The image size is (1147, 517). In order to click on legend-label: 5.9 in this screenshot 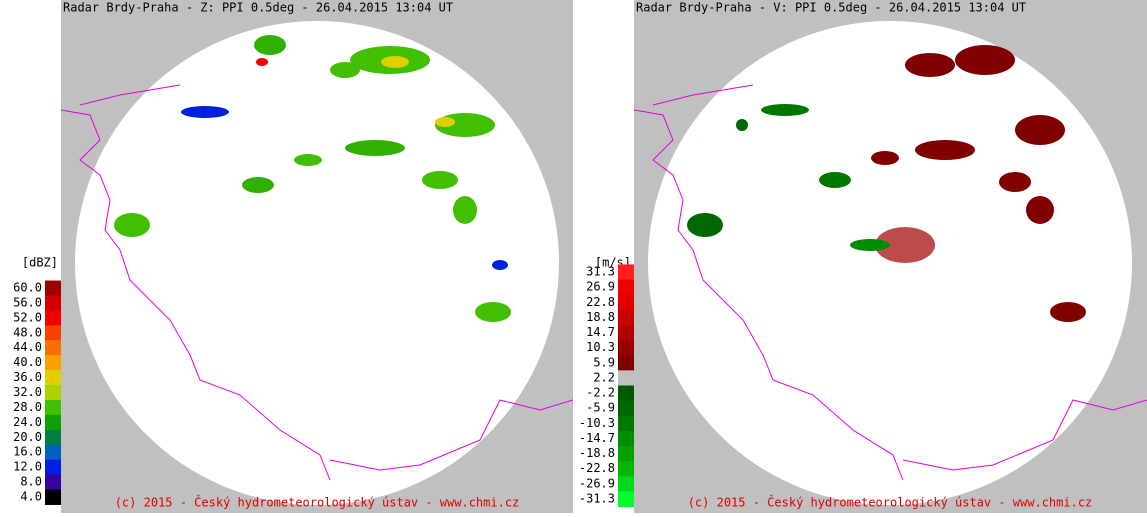, I will do `click(604, 362)`.